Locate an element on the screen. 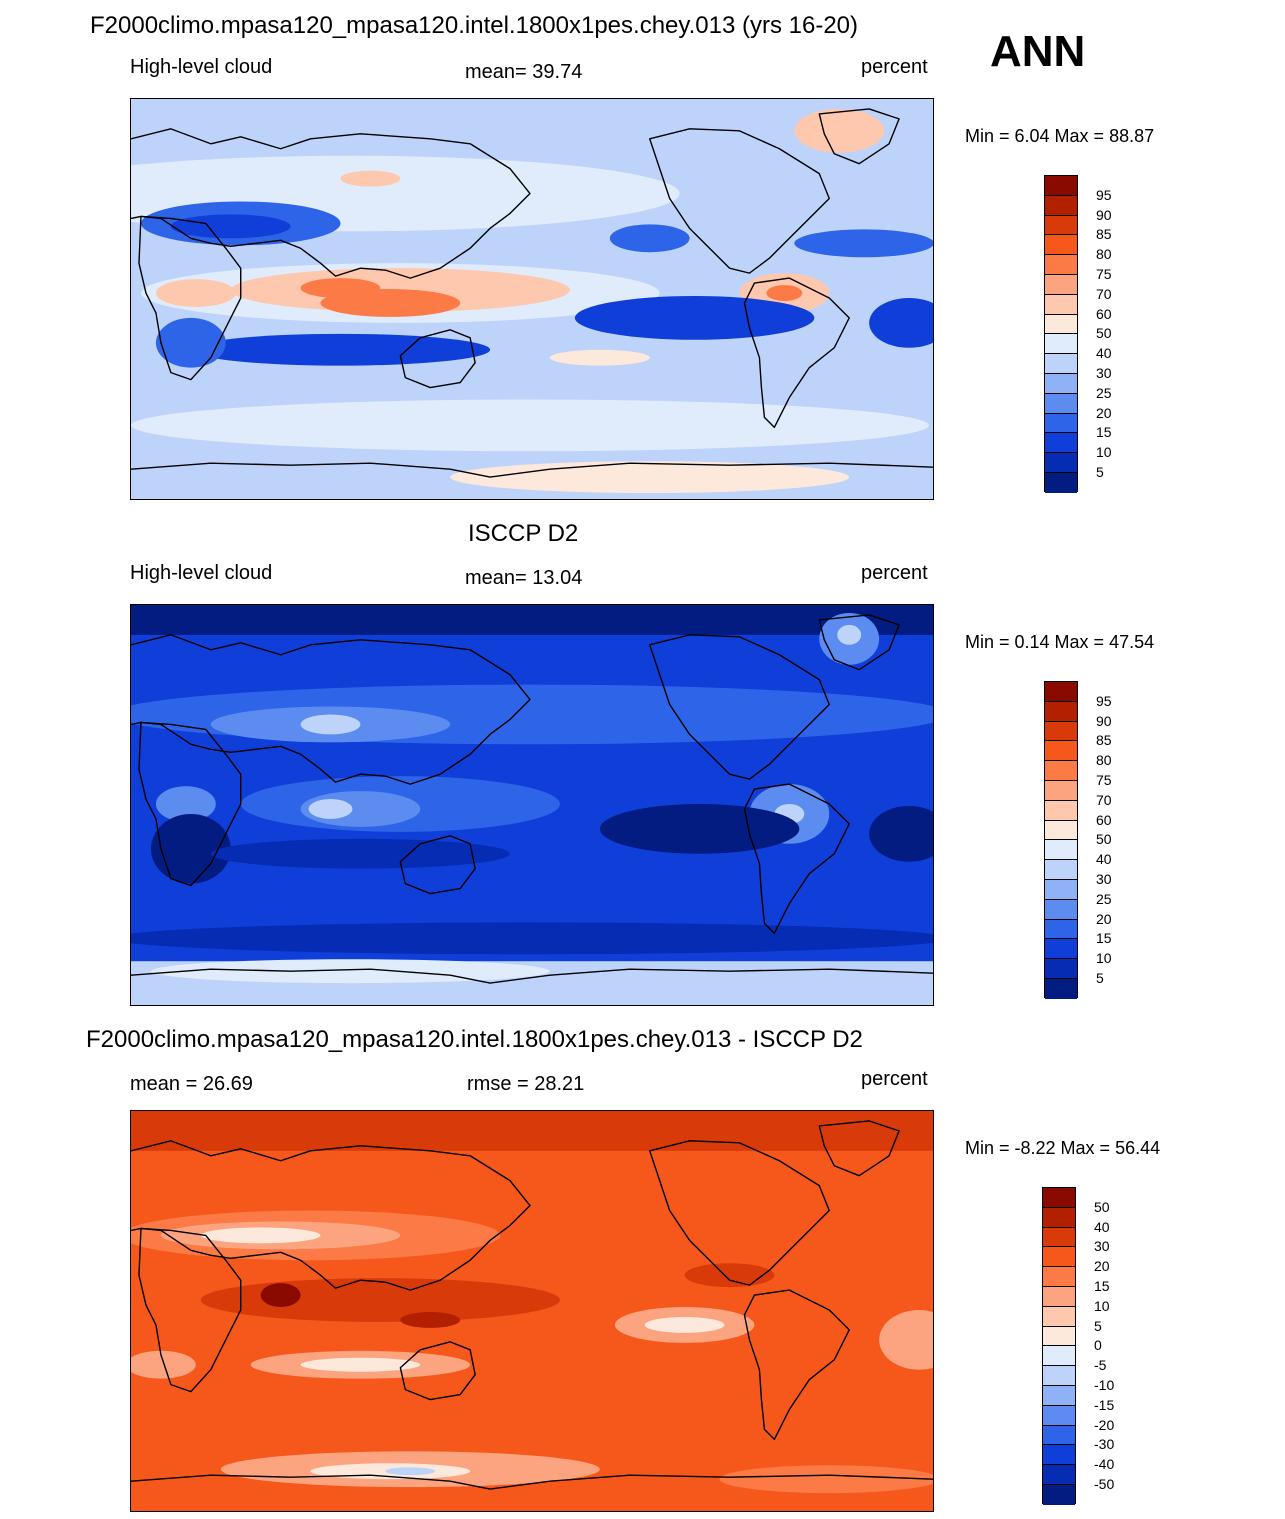 This screenshot has height=1519, width=1285. colorbar-tick-label: -20 is located at coordinates (1104, 1424).